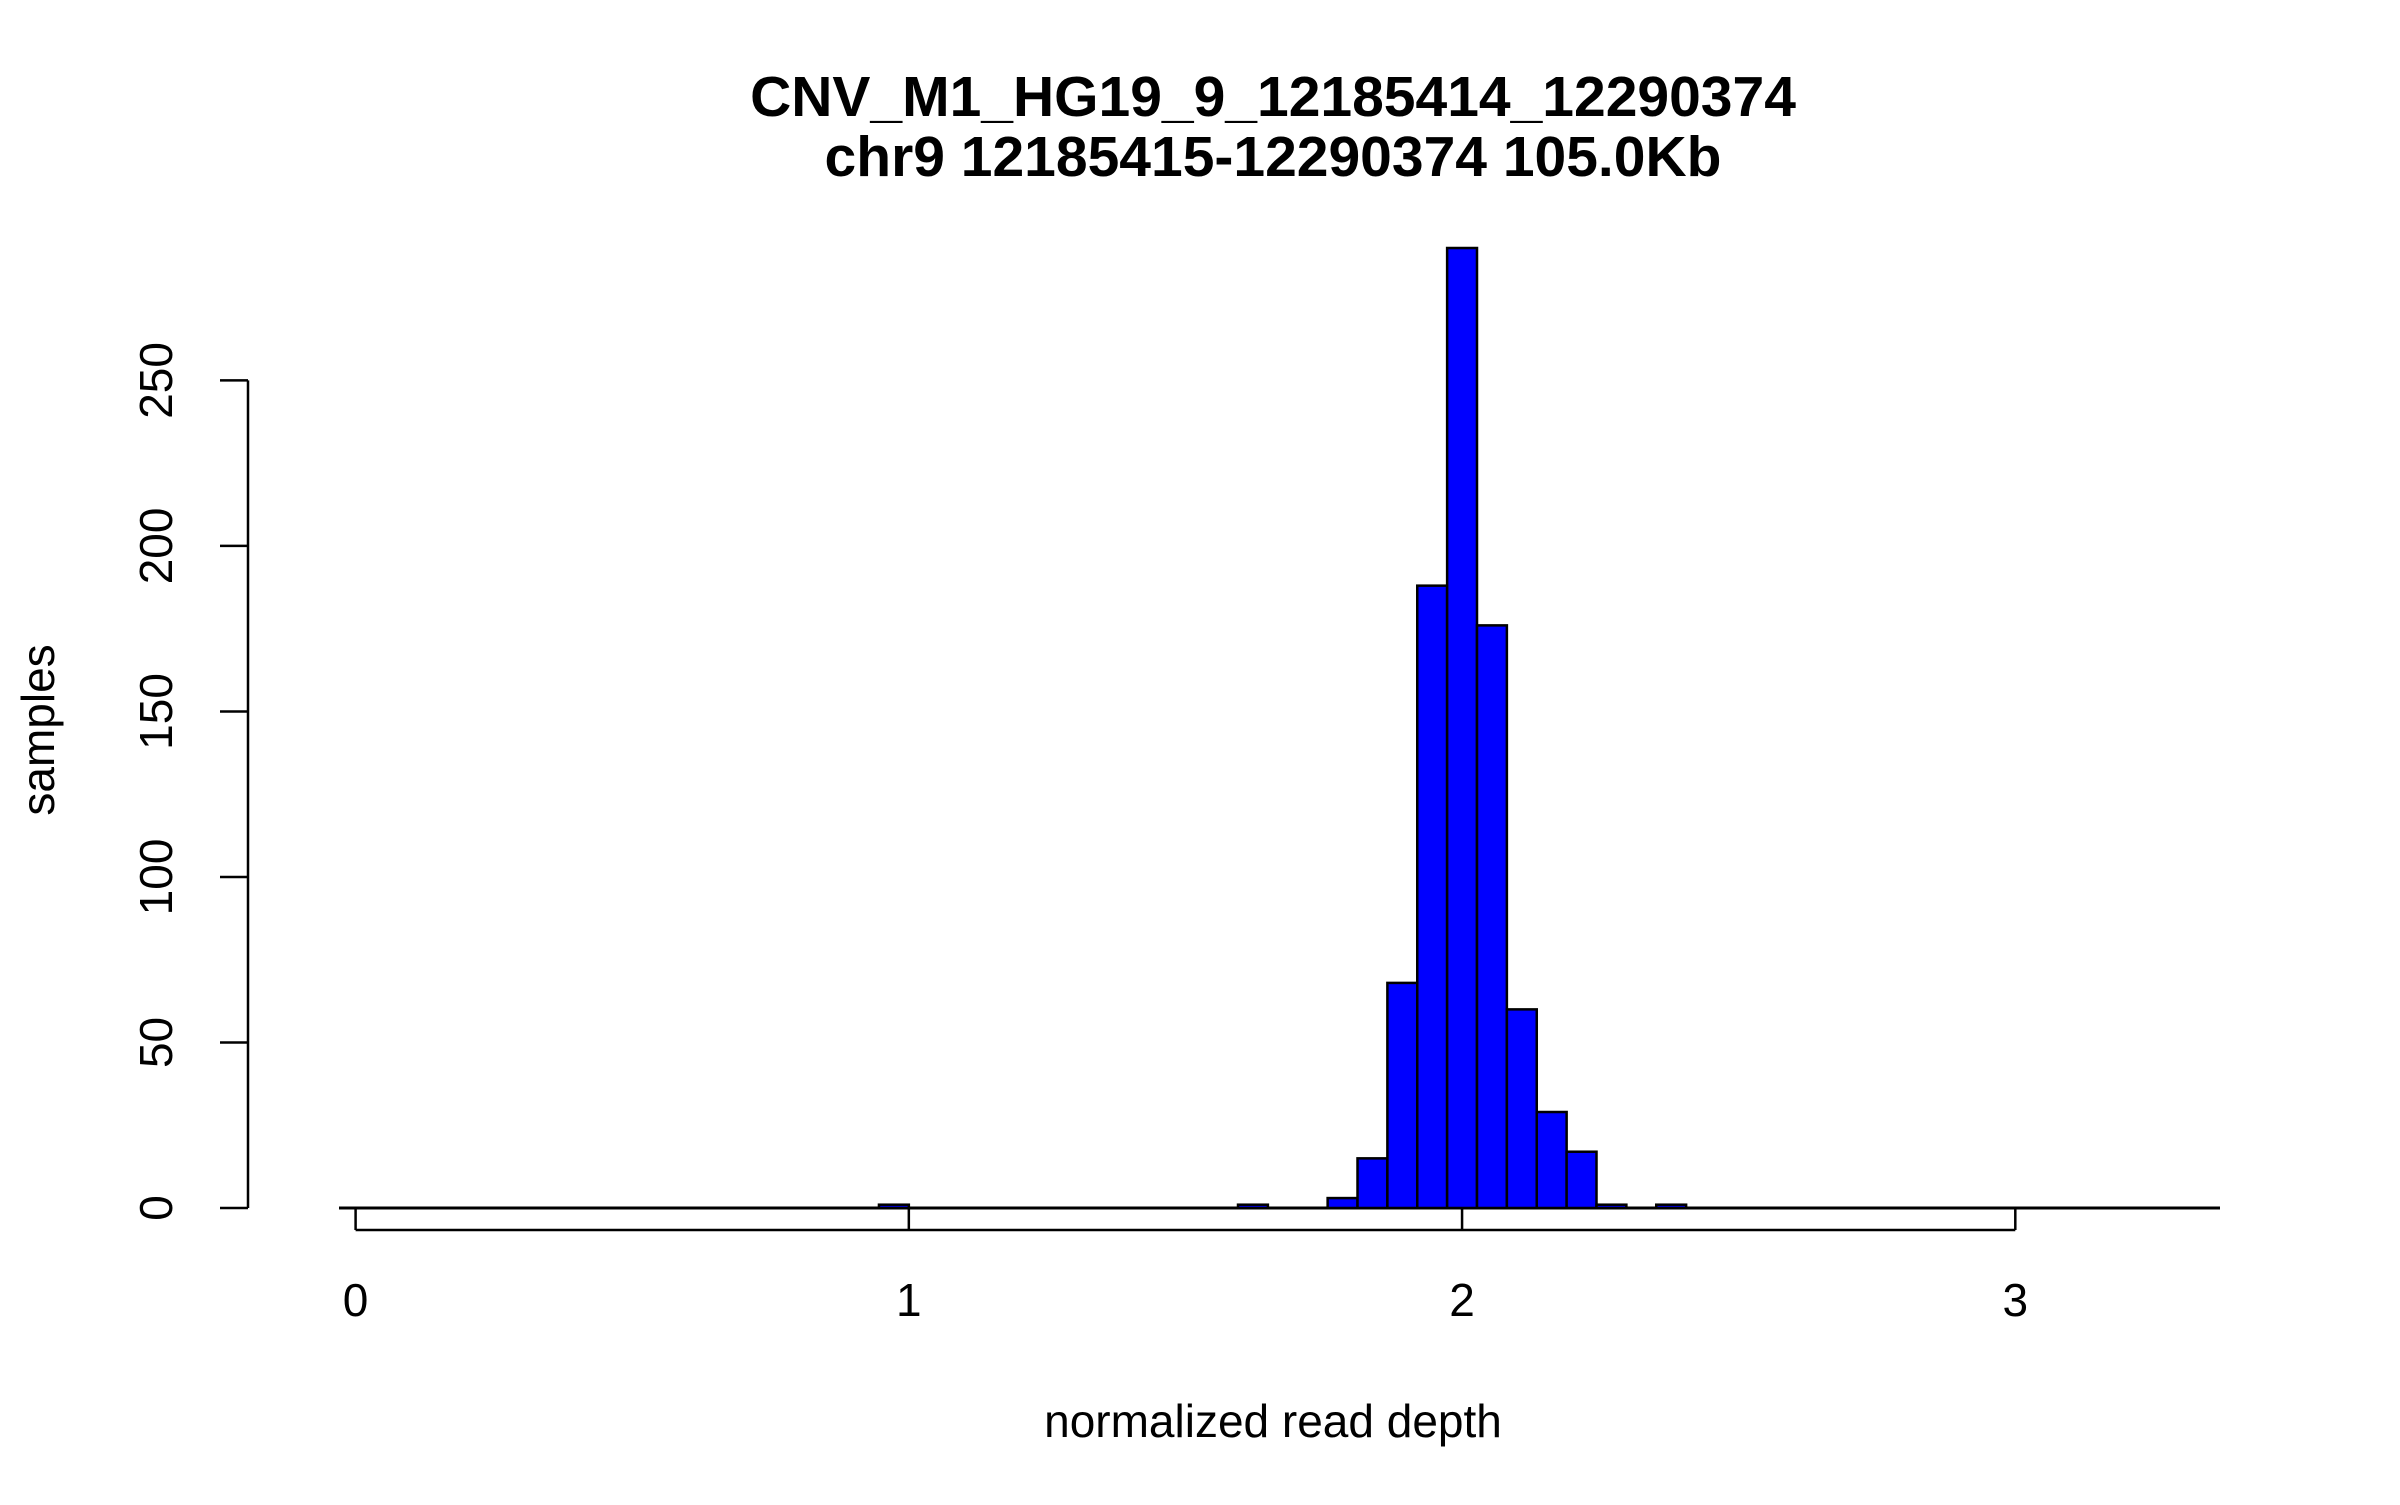  I want to click on x-tick-label: 2, so click(1462, 1300).